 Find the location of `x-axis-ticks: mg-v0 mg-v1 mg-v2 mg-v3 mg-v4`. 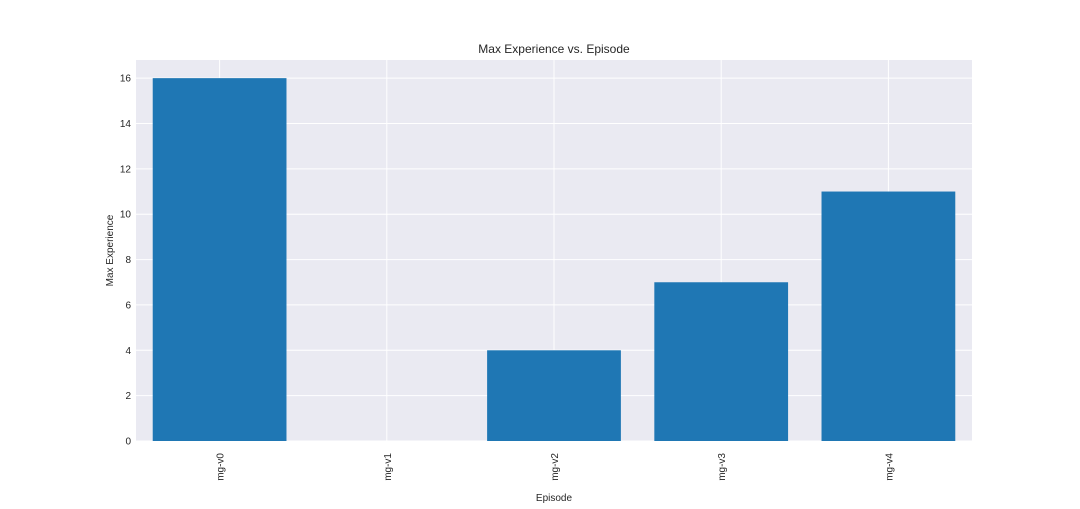

x-axis-ticks: mg-v0 mg-v1 mg-v2 mg-v3 mg-v4 is located at coordinates (556, 467).